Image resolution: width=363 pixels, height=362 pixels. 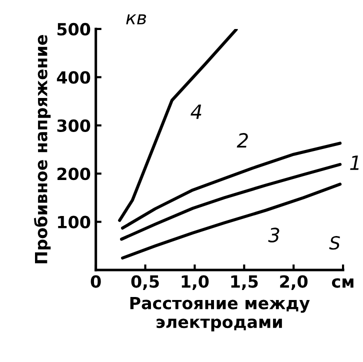 I want to click on y-tick-label: 100, so click(x=74, y=222).